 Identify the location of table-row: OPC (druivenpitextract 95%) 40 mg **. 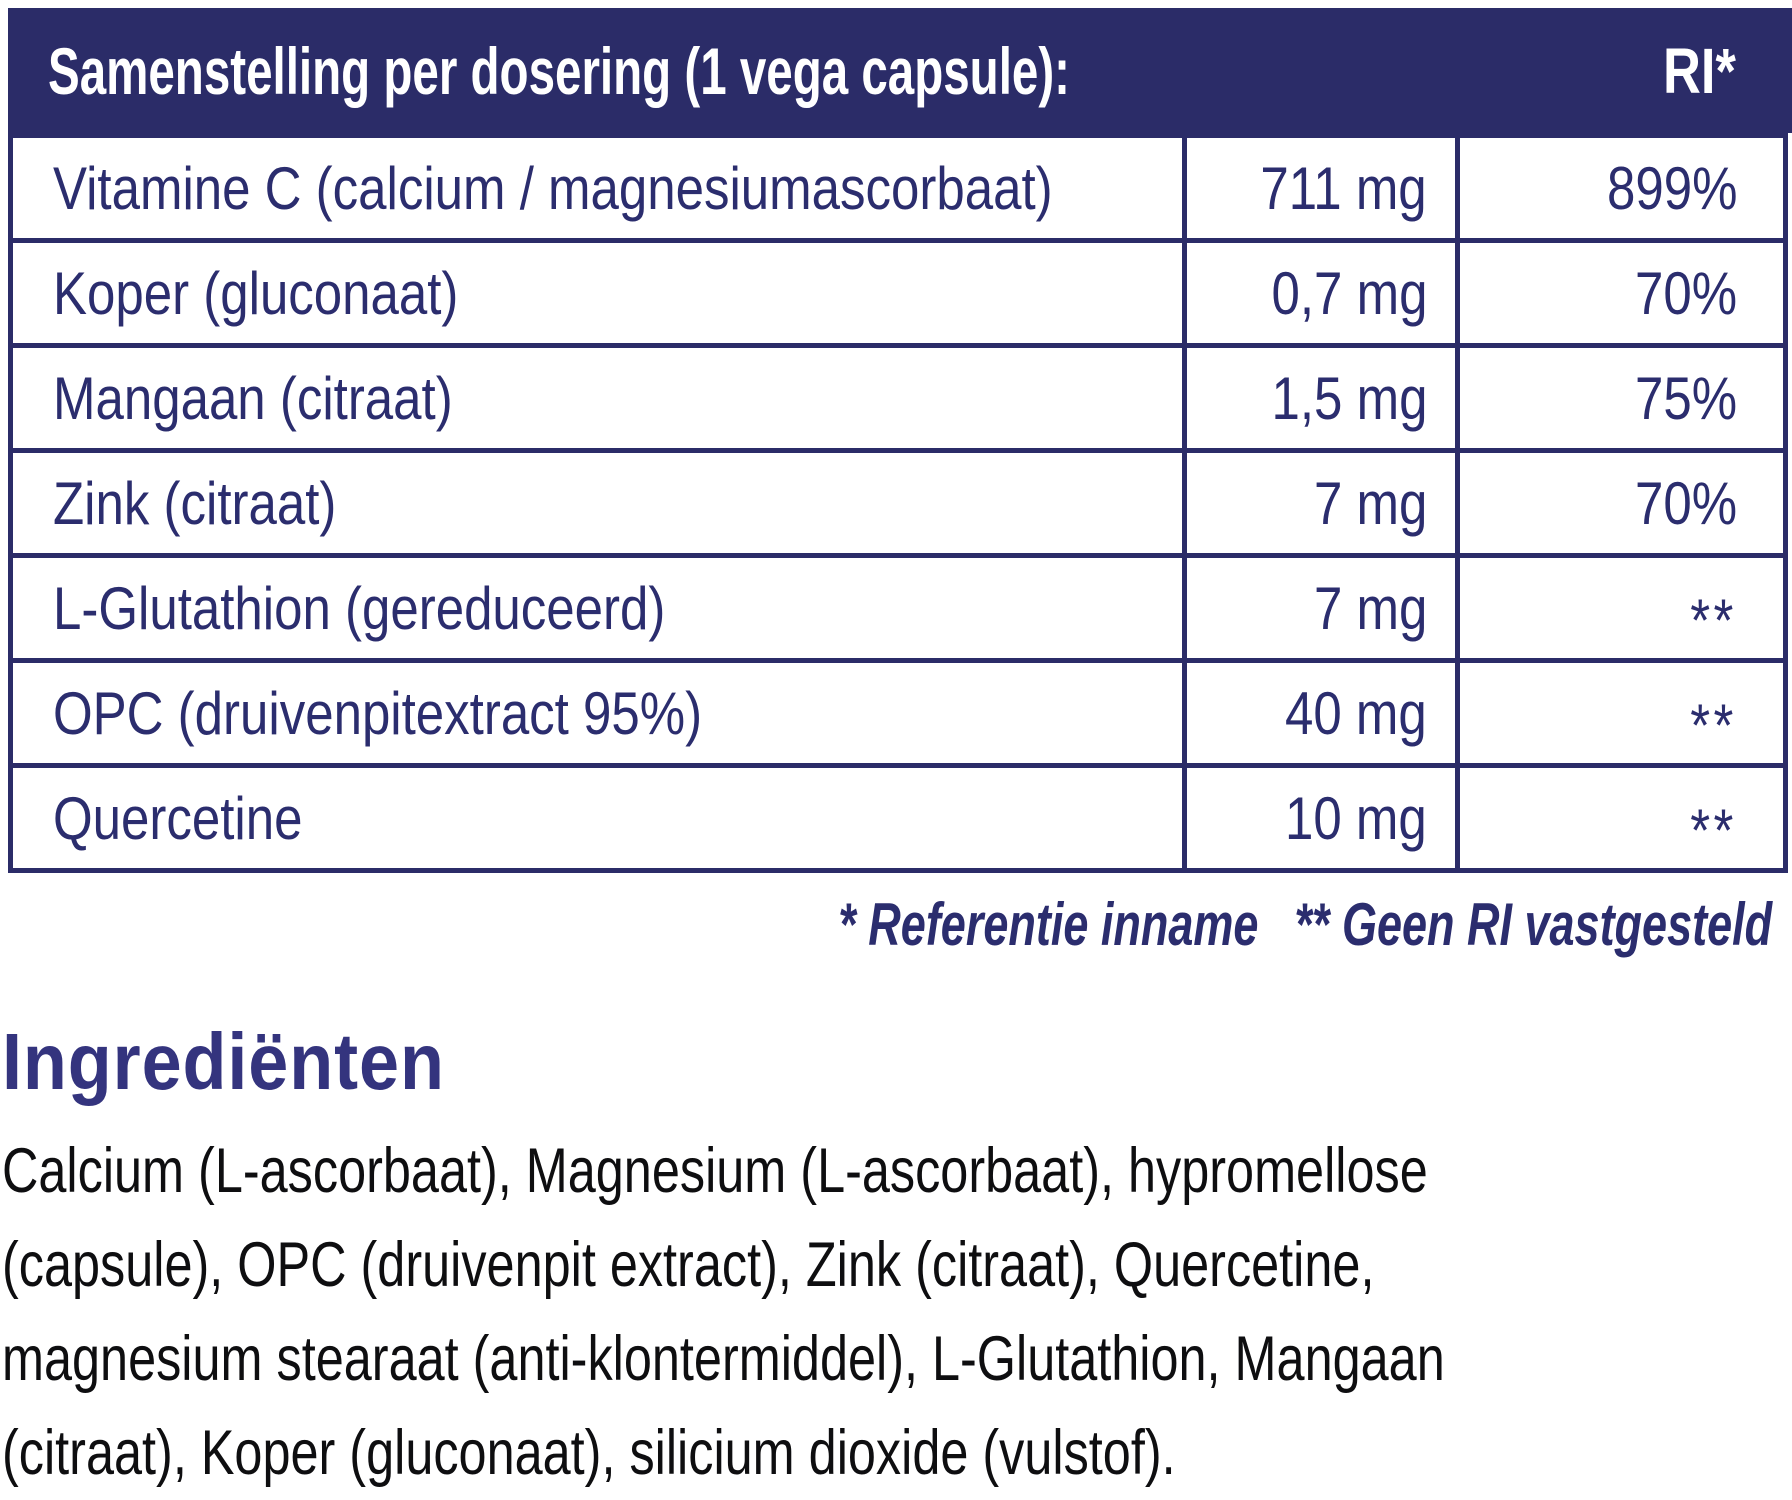
(898, 715).